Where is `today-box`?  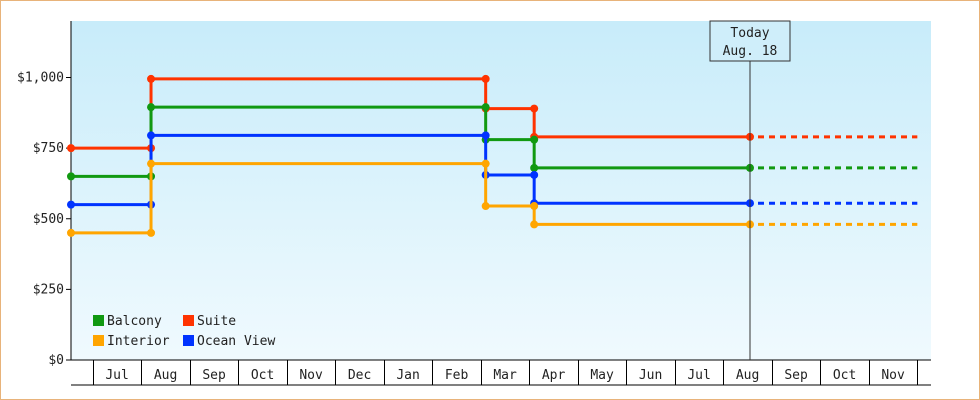
today-box is located at coordinates (750, 41).